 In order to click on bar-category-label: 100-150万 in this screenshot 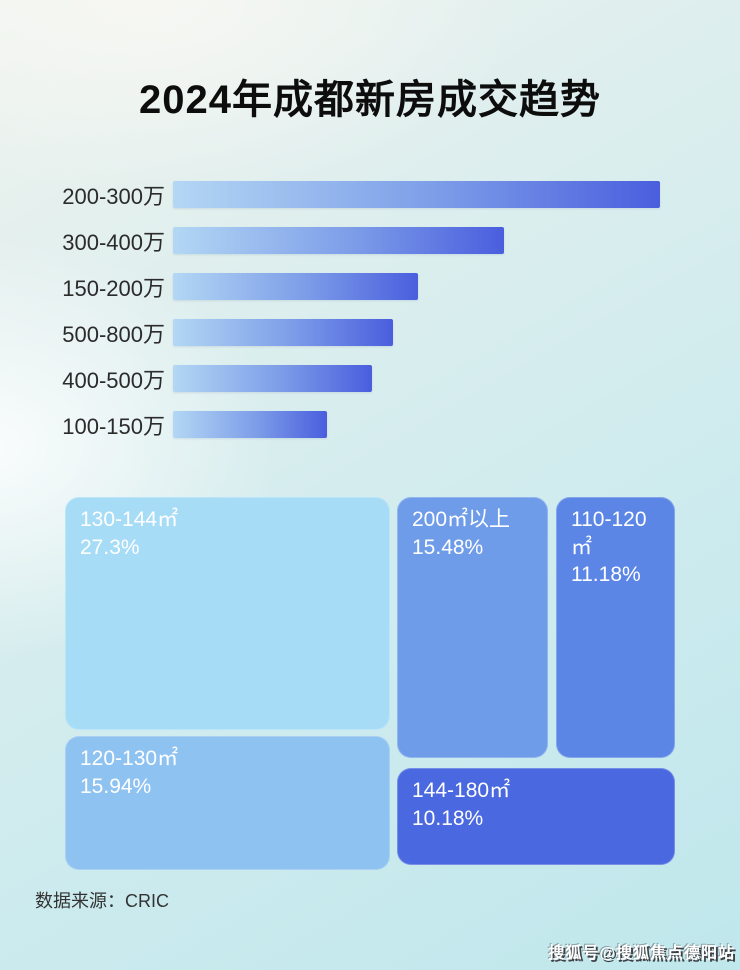, I will do `click(113, 426)`.